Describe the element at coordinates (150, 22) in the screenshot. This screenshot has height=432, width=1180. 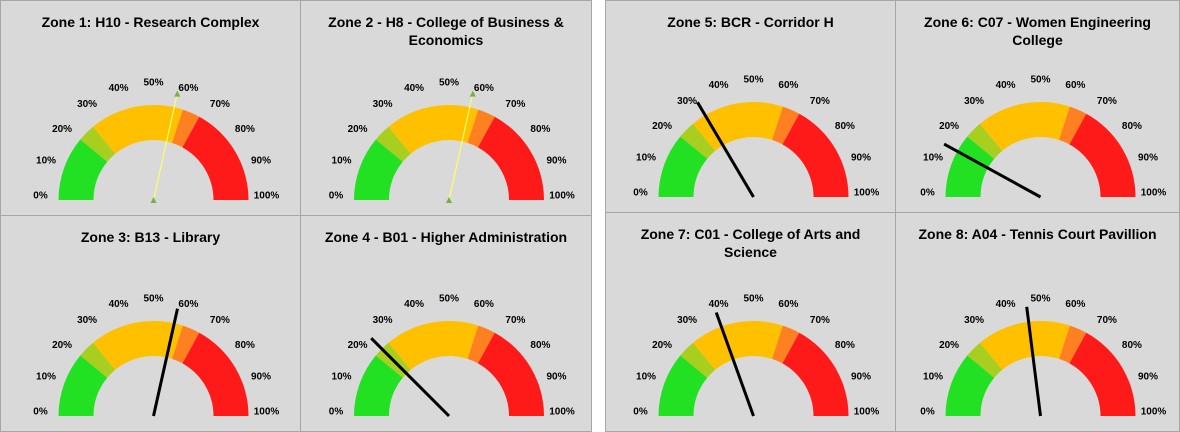
I see `gauge-title: Zone 1: H10 - Research Complex` at that location.